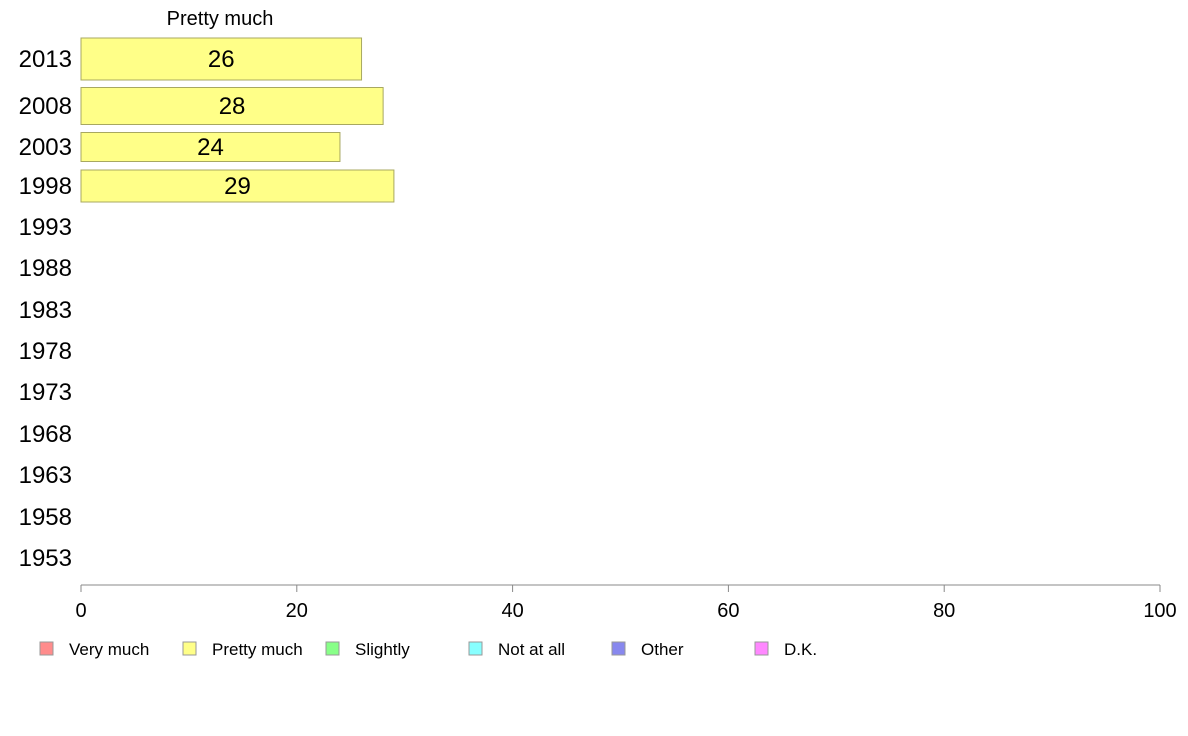 This screenshot has width=1188, height=736. Describe the element at coordinates (728, 611) in the screenshot. I see `x-tick-label-60: 60` at that location.